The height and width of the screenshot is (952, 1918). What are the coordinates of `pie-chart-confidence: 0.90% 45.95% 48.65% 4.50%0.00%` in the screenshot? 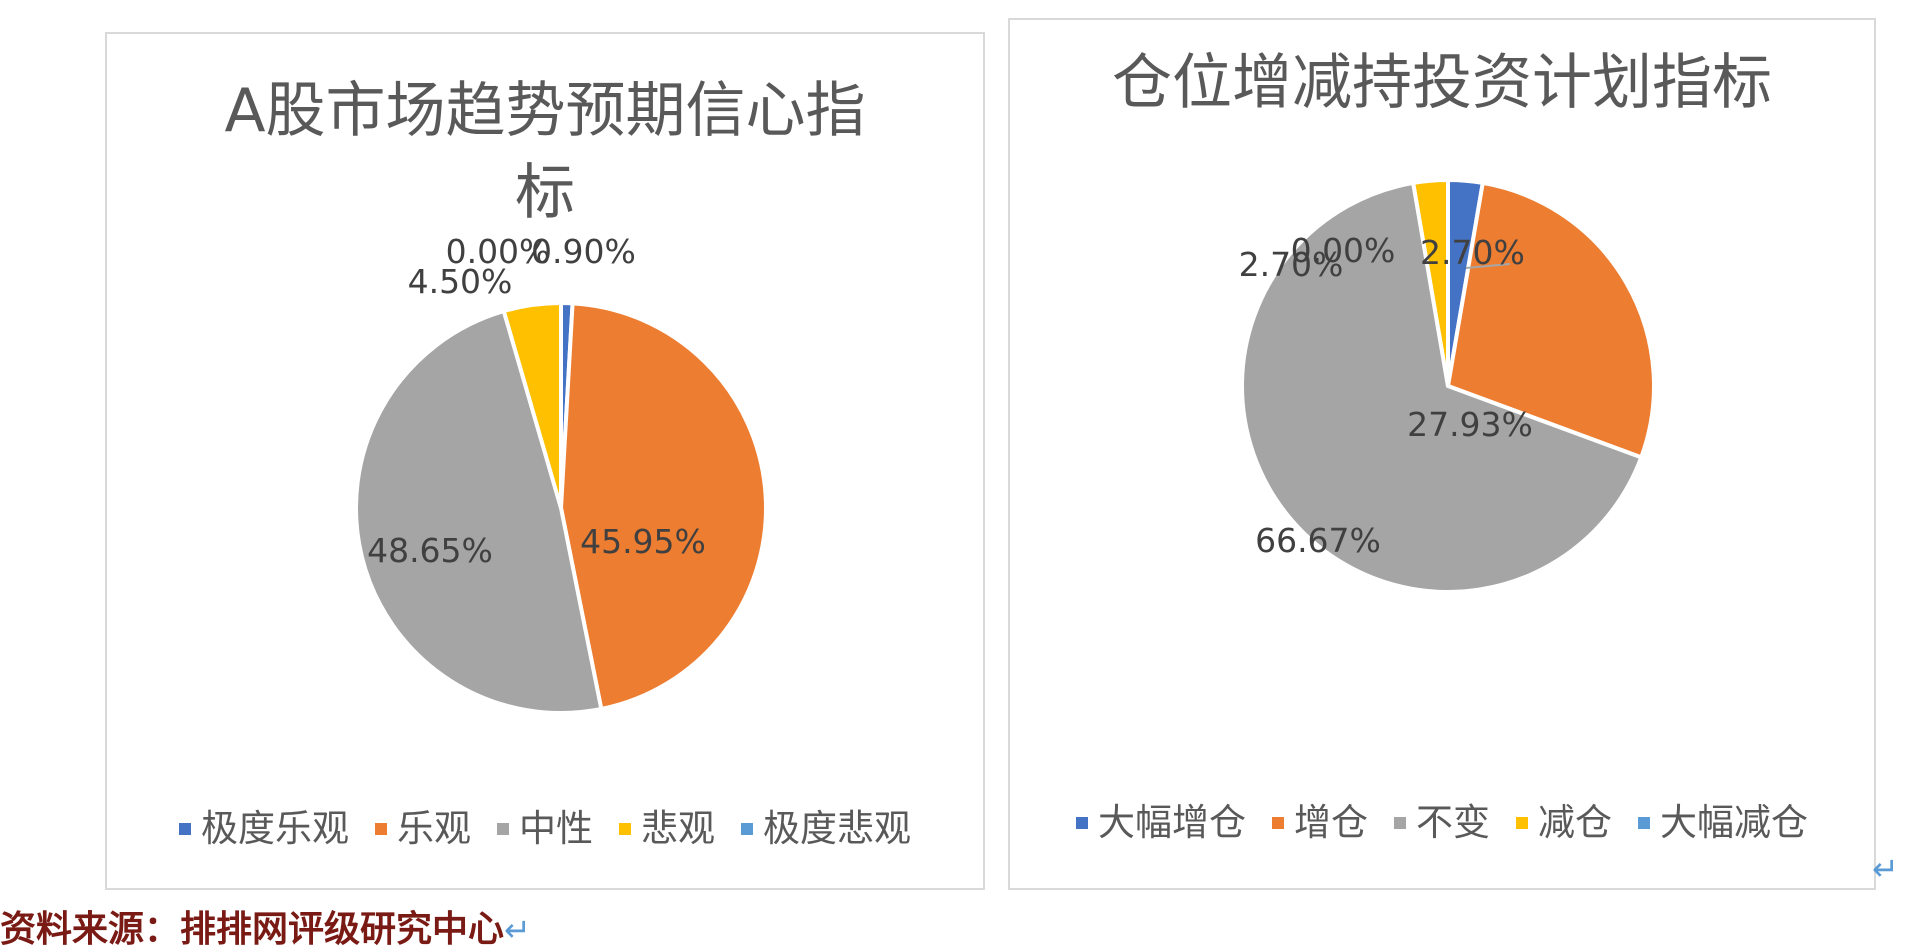 It's located at (561, 473).